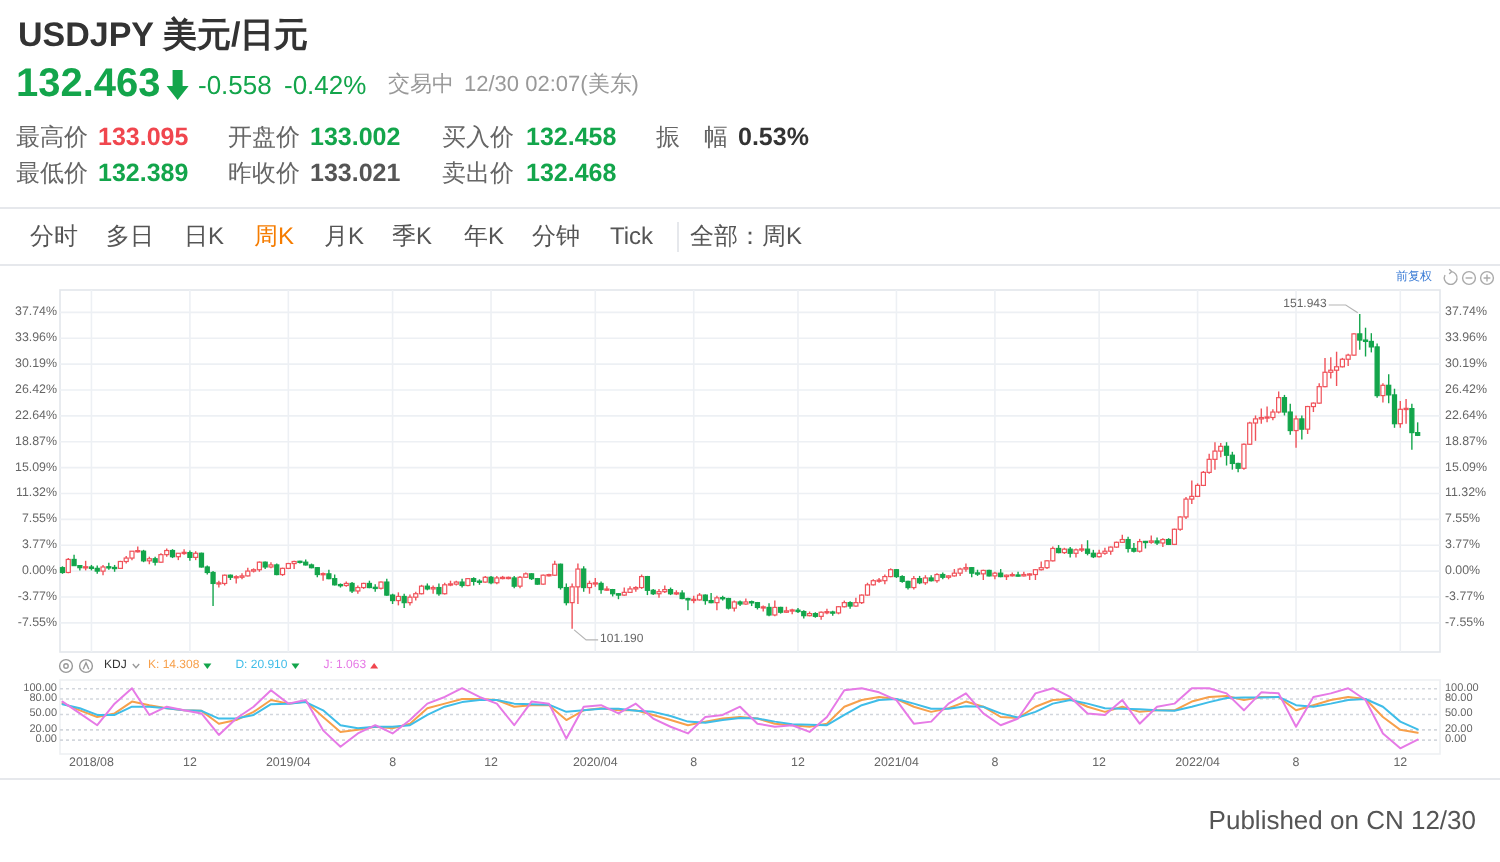 The width and height of the screenshot is (1500, 862). What do you see at coordinates (326, 85) in the screenshot?
I see `text: -0.42%` at bounding box center [326, 85].